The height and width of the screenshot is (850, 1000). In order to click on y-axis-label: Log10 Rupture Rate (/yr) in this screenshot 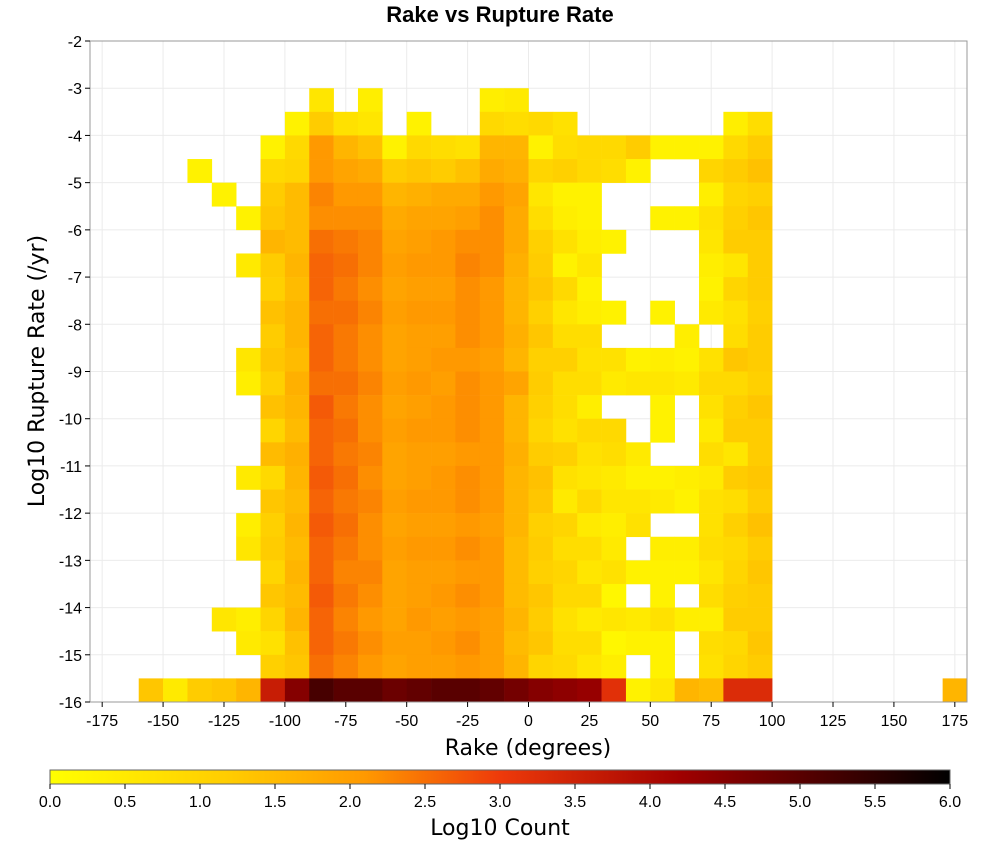, I will do `click(37, 371)`.